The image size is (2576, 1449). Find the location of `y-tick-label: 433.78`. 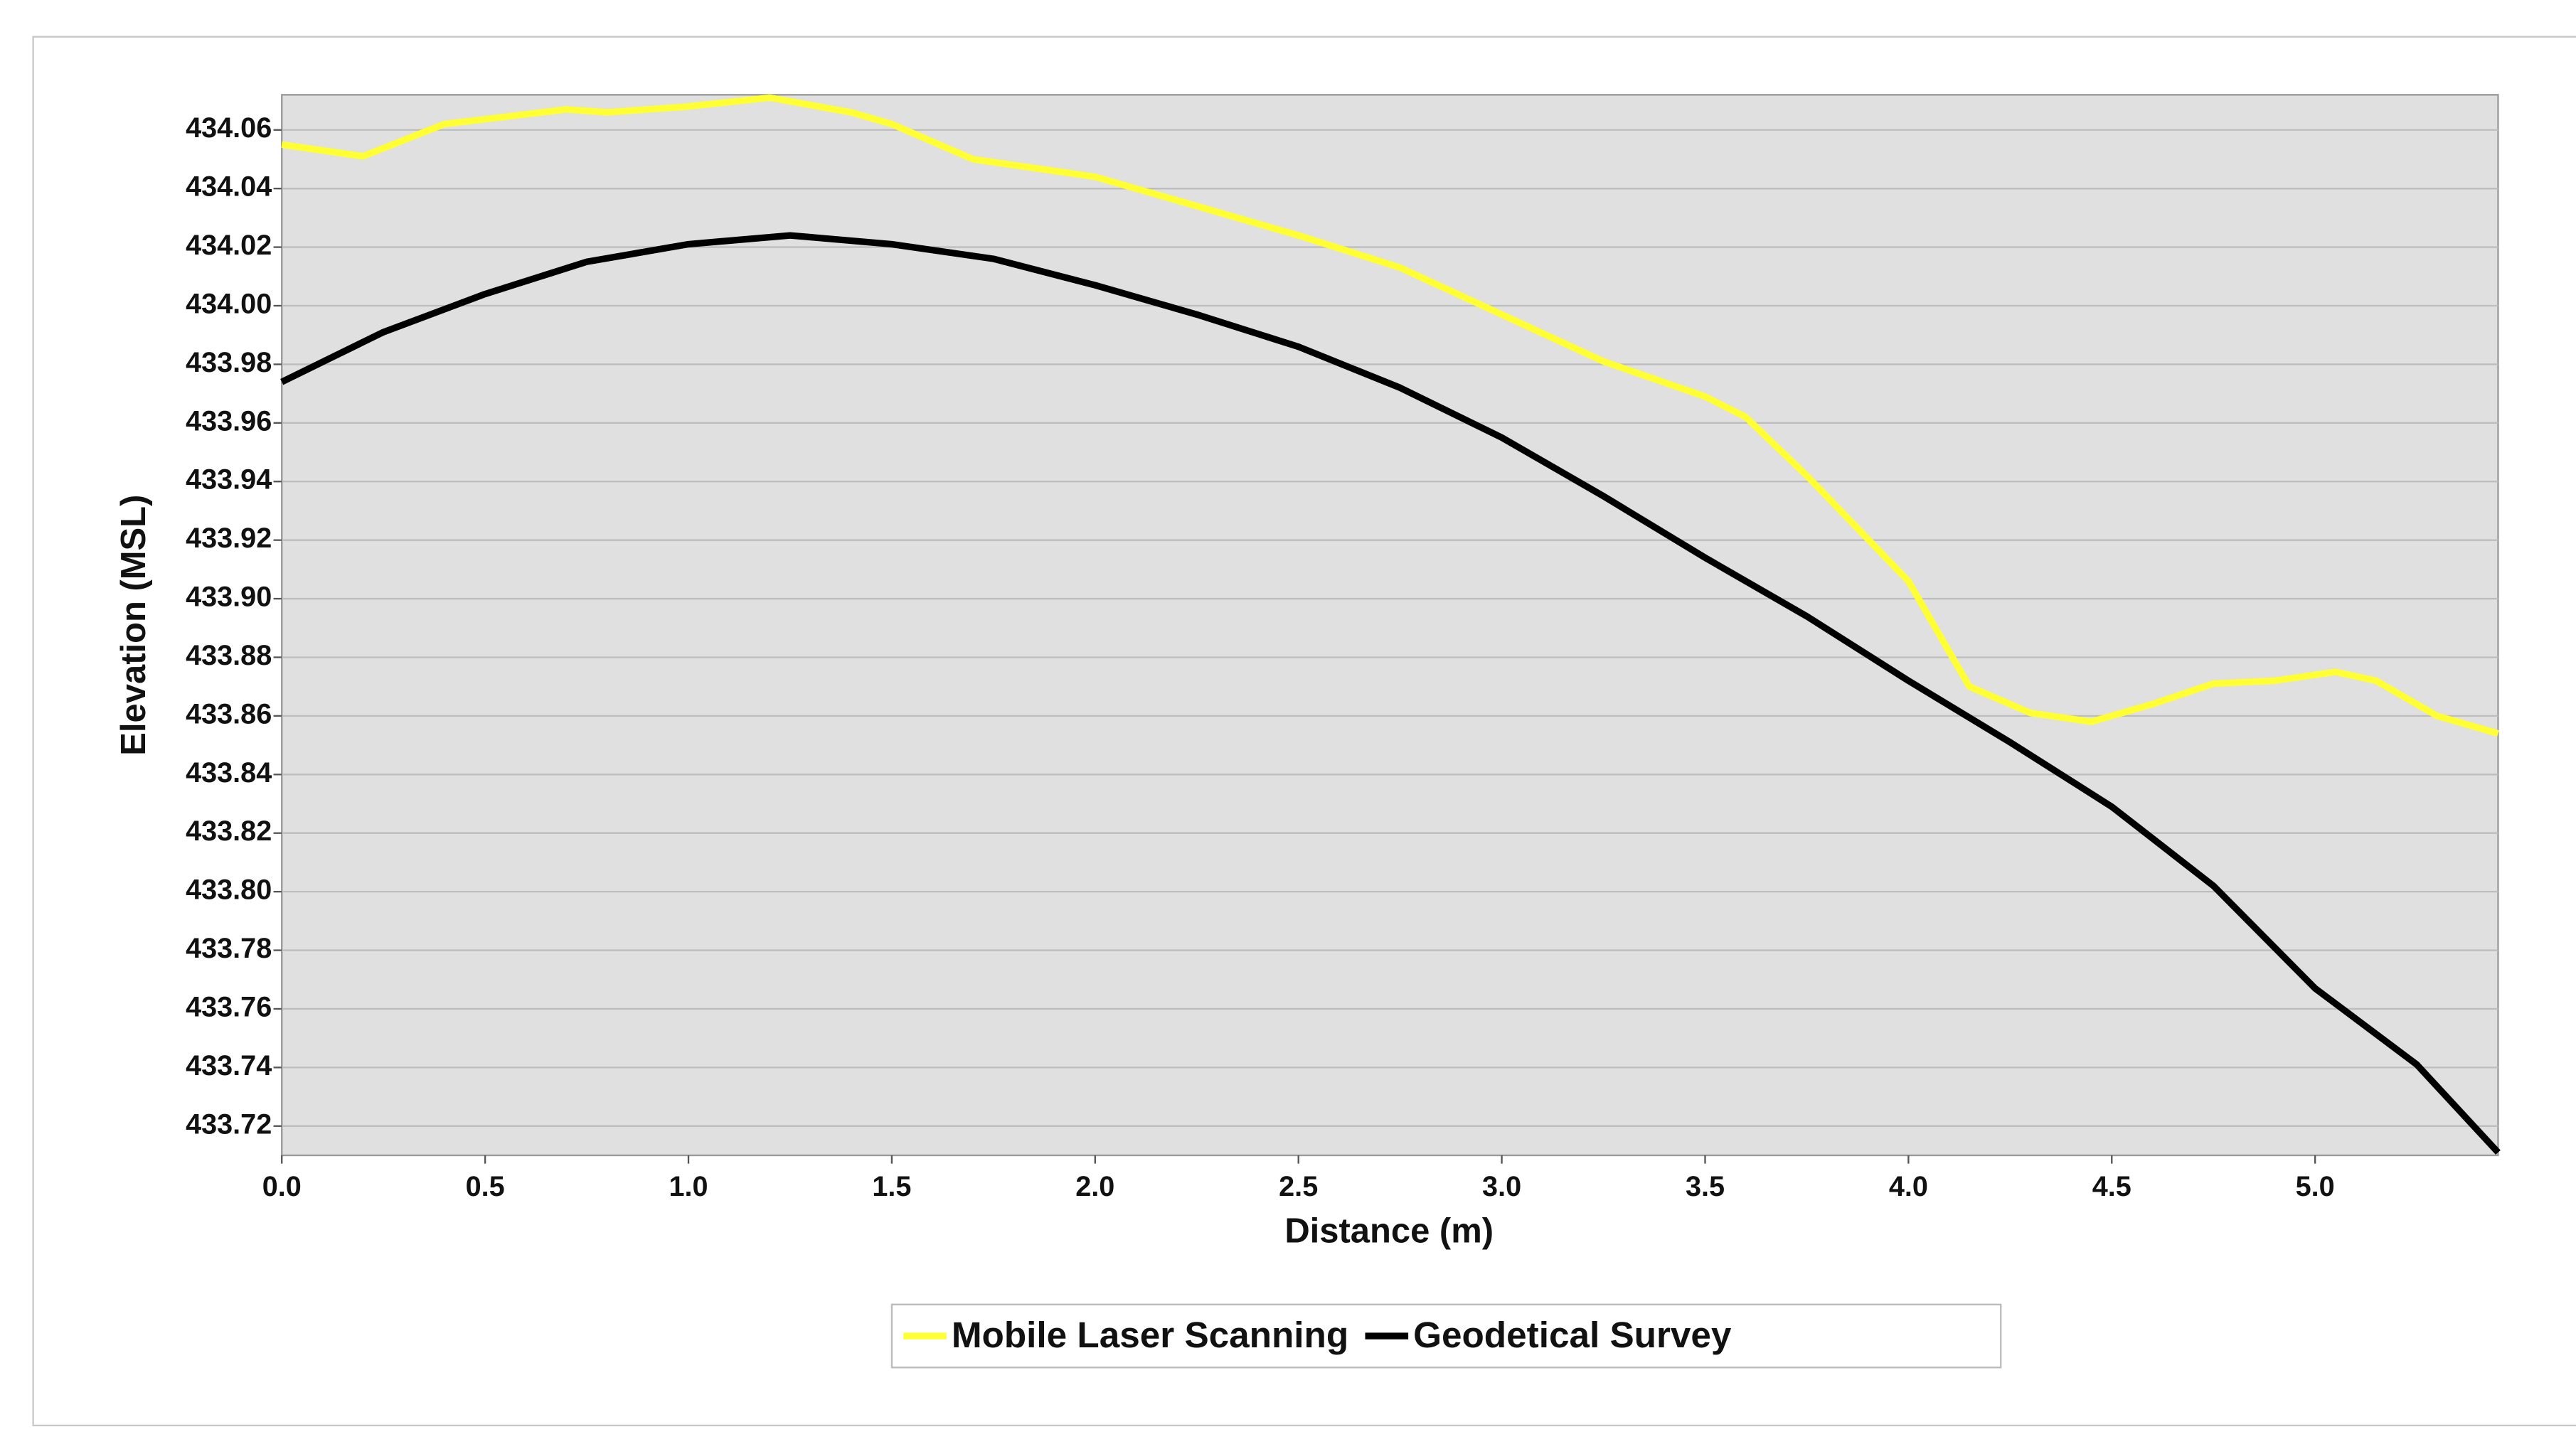

y-tick-label: 433.78 is located at coordinates (229, 948).